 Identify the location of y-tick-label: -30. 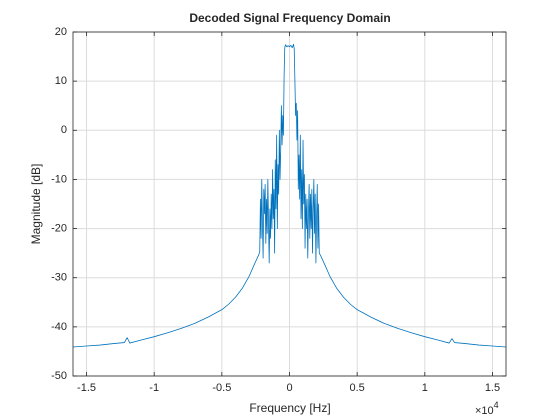
(59, 278).